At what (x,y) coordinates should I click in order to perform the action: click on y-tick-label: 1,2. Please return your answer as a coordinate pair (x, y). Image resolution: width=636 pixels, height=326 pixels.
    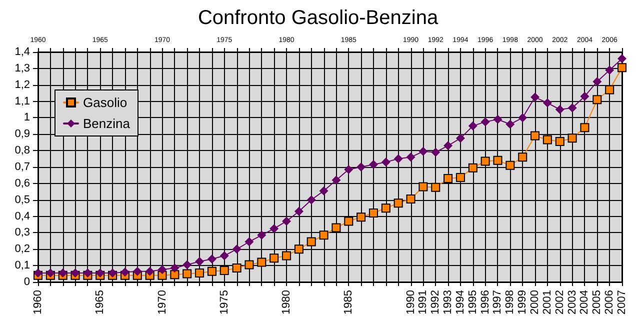
    Looking at the image, I should click on (22, 84).